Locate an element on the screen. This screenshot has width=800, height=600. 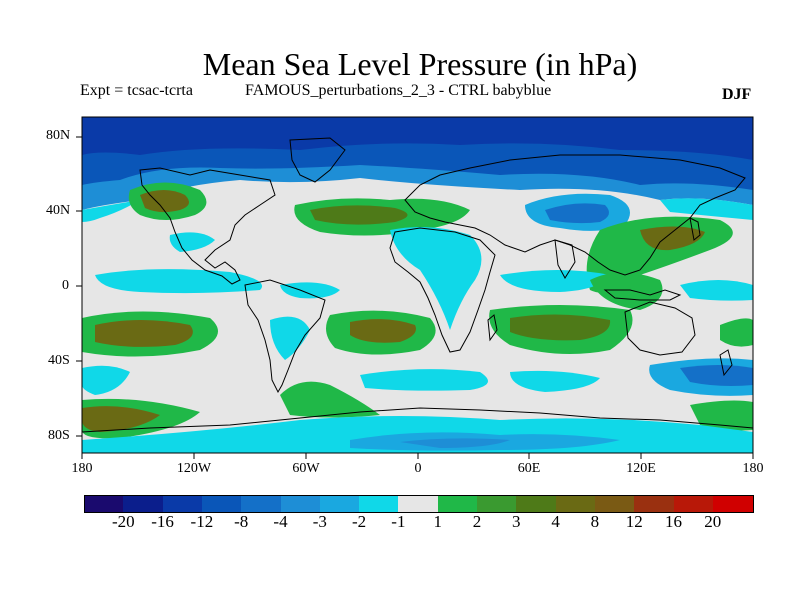
south-america-outline is located at coordinates (285, 336).